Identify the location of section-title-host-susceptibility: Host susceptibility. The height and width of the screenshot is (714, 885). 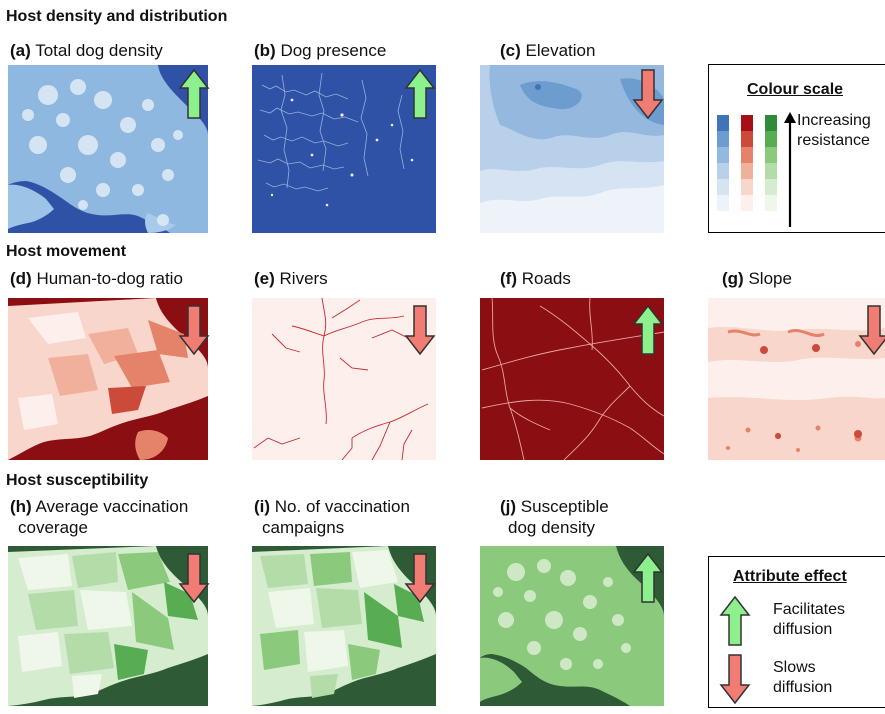
(77, 480).